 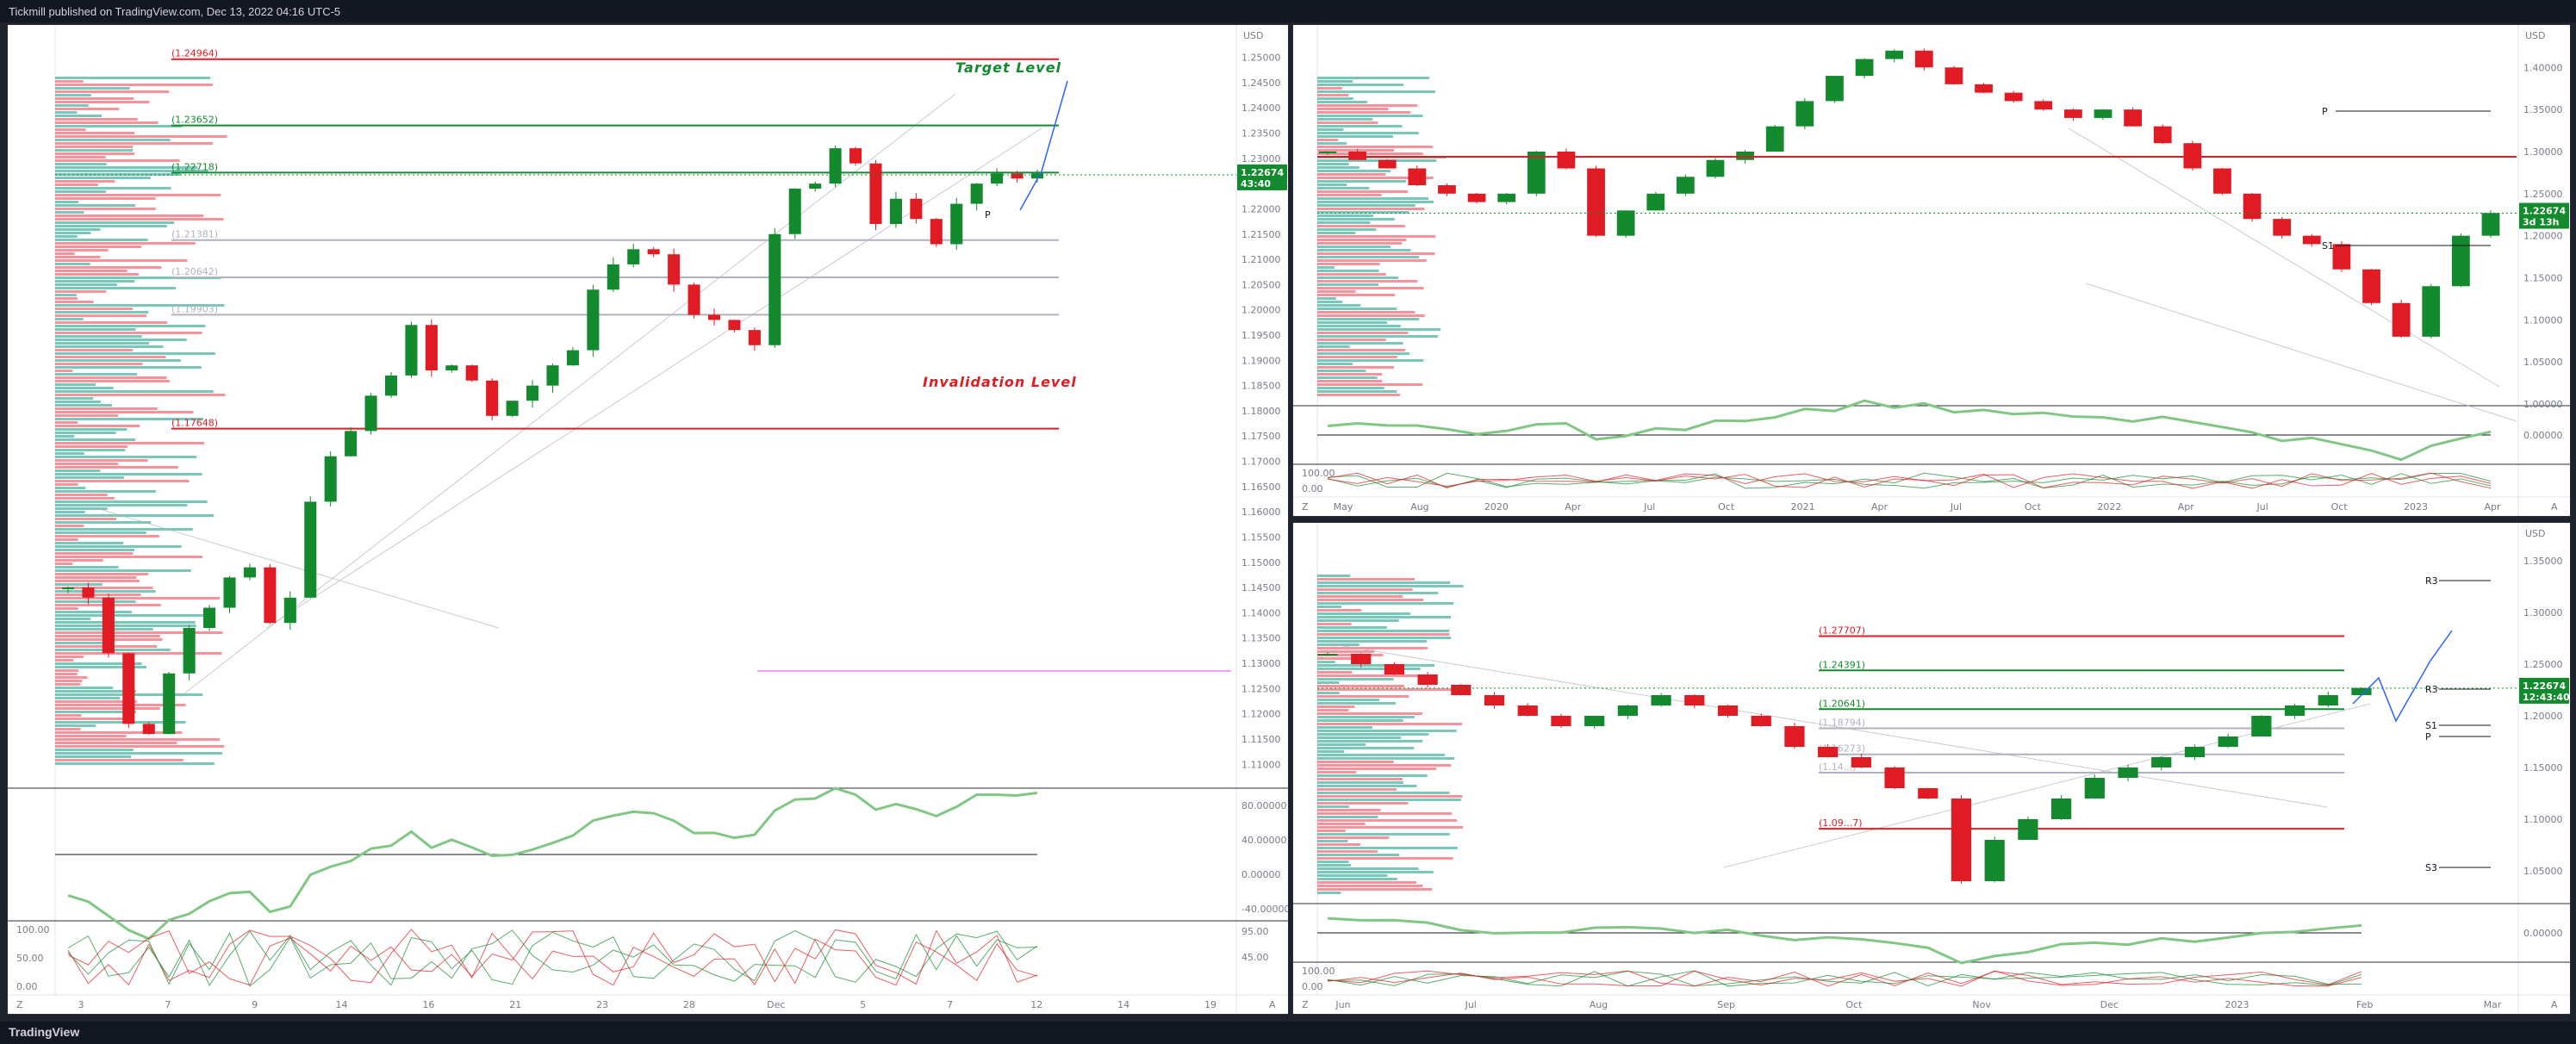 What do you see at coordinates (1261, 259) in the screenshot?
I see `price-tick-label: 1.21000` at bounding box center [1261, 259].